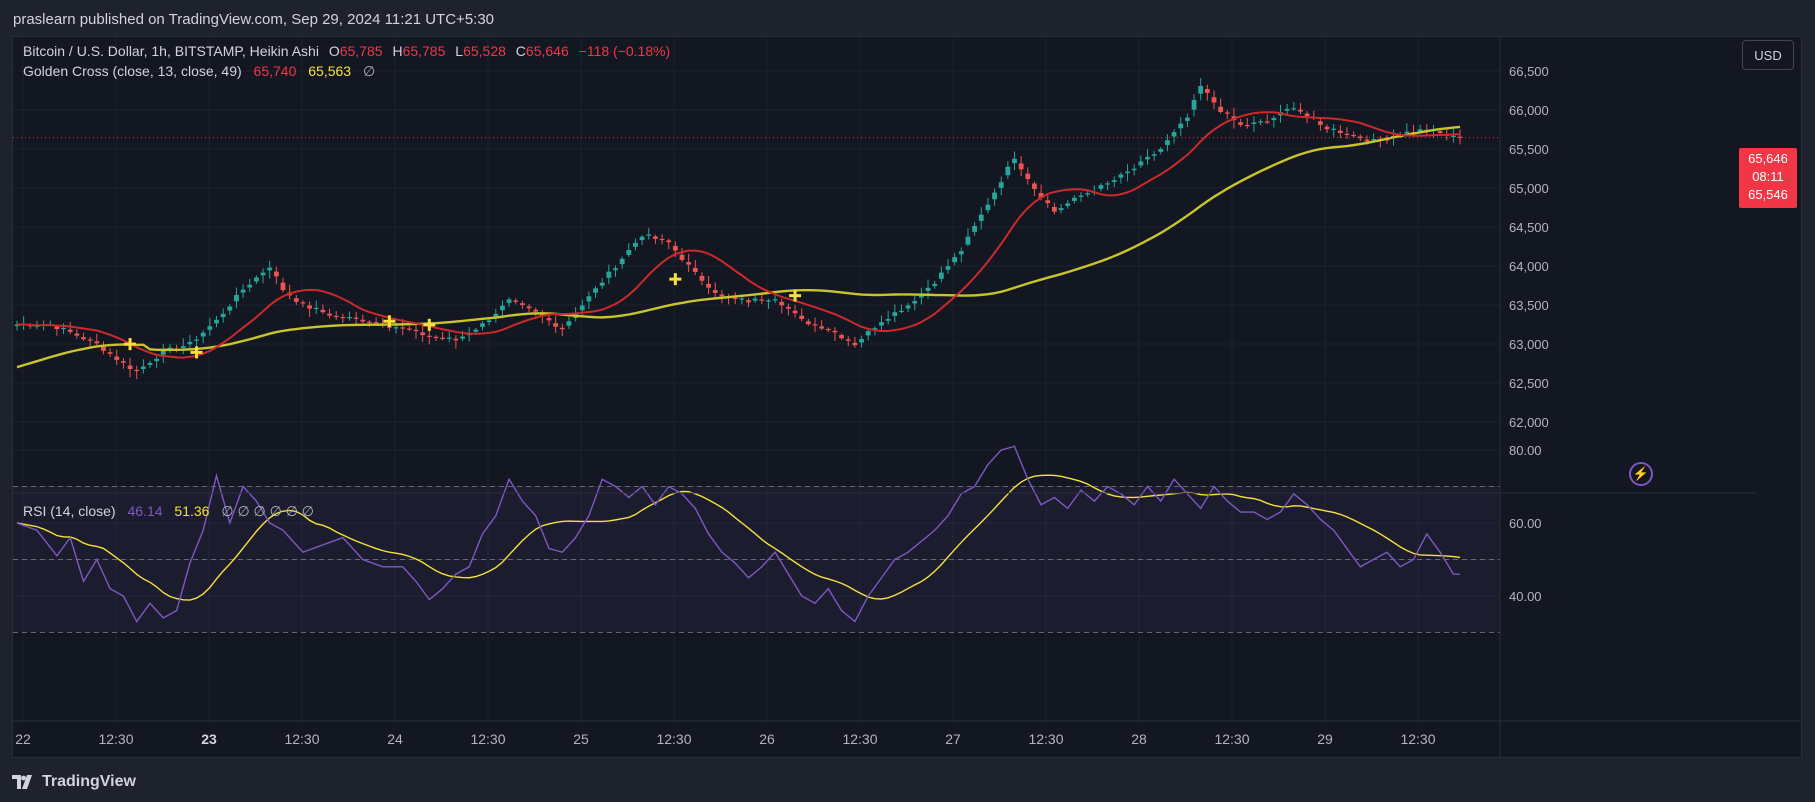 Image resolution: width=1815 pixels, height=802 pixels. Describe the element at coordinates (738, 537) in the screenshot. I see `rsi-ma-line` at that location.